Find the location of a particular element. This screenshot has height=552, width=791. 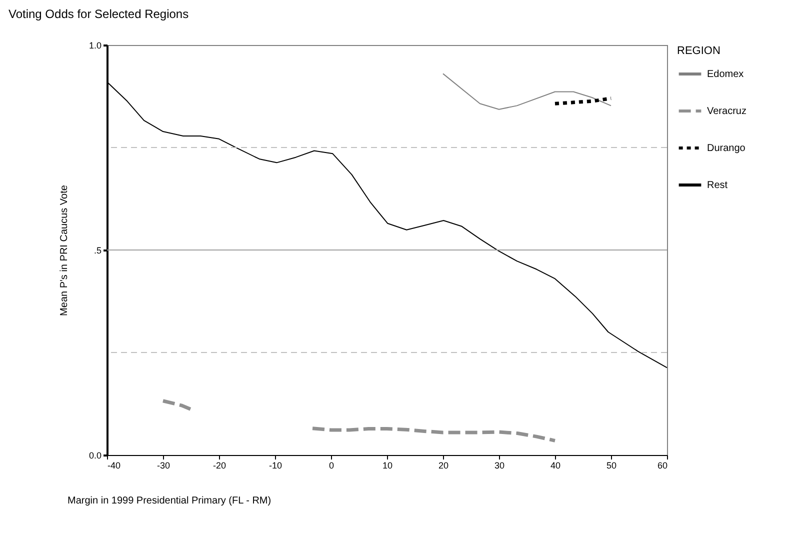

x-tick-label: 20 is located at coordinates (443, 465).